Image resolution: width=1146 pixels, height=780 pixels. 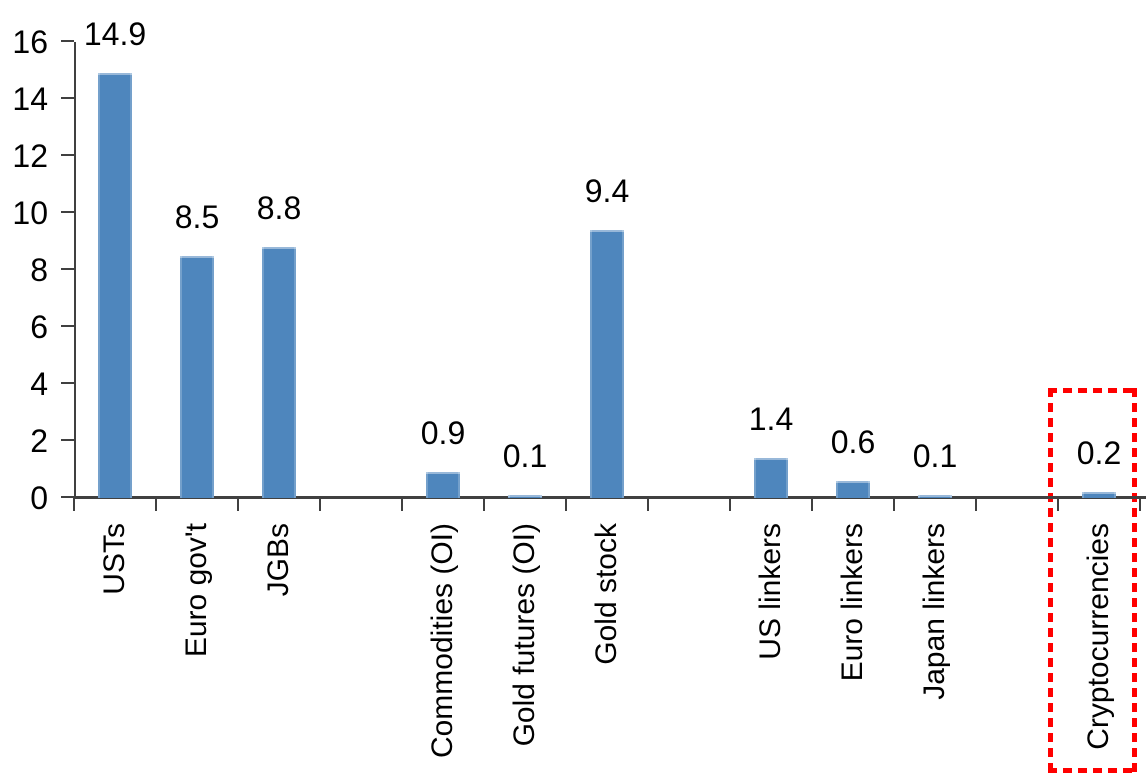 What do you see at coordinates (39, 384) in the screenshot?
I see `y-axis-tick-label: 4` at bounding box center [39, 384].